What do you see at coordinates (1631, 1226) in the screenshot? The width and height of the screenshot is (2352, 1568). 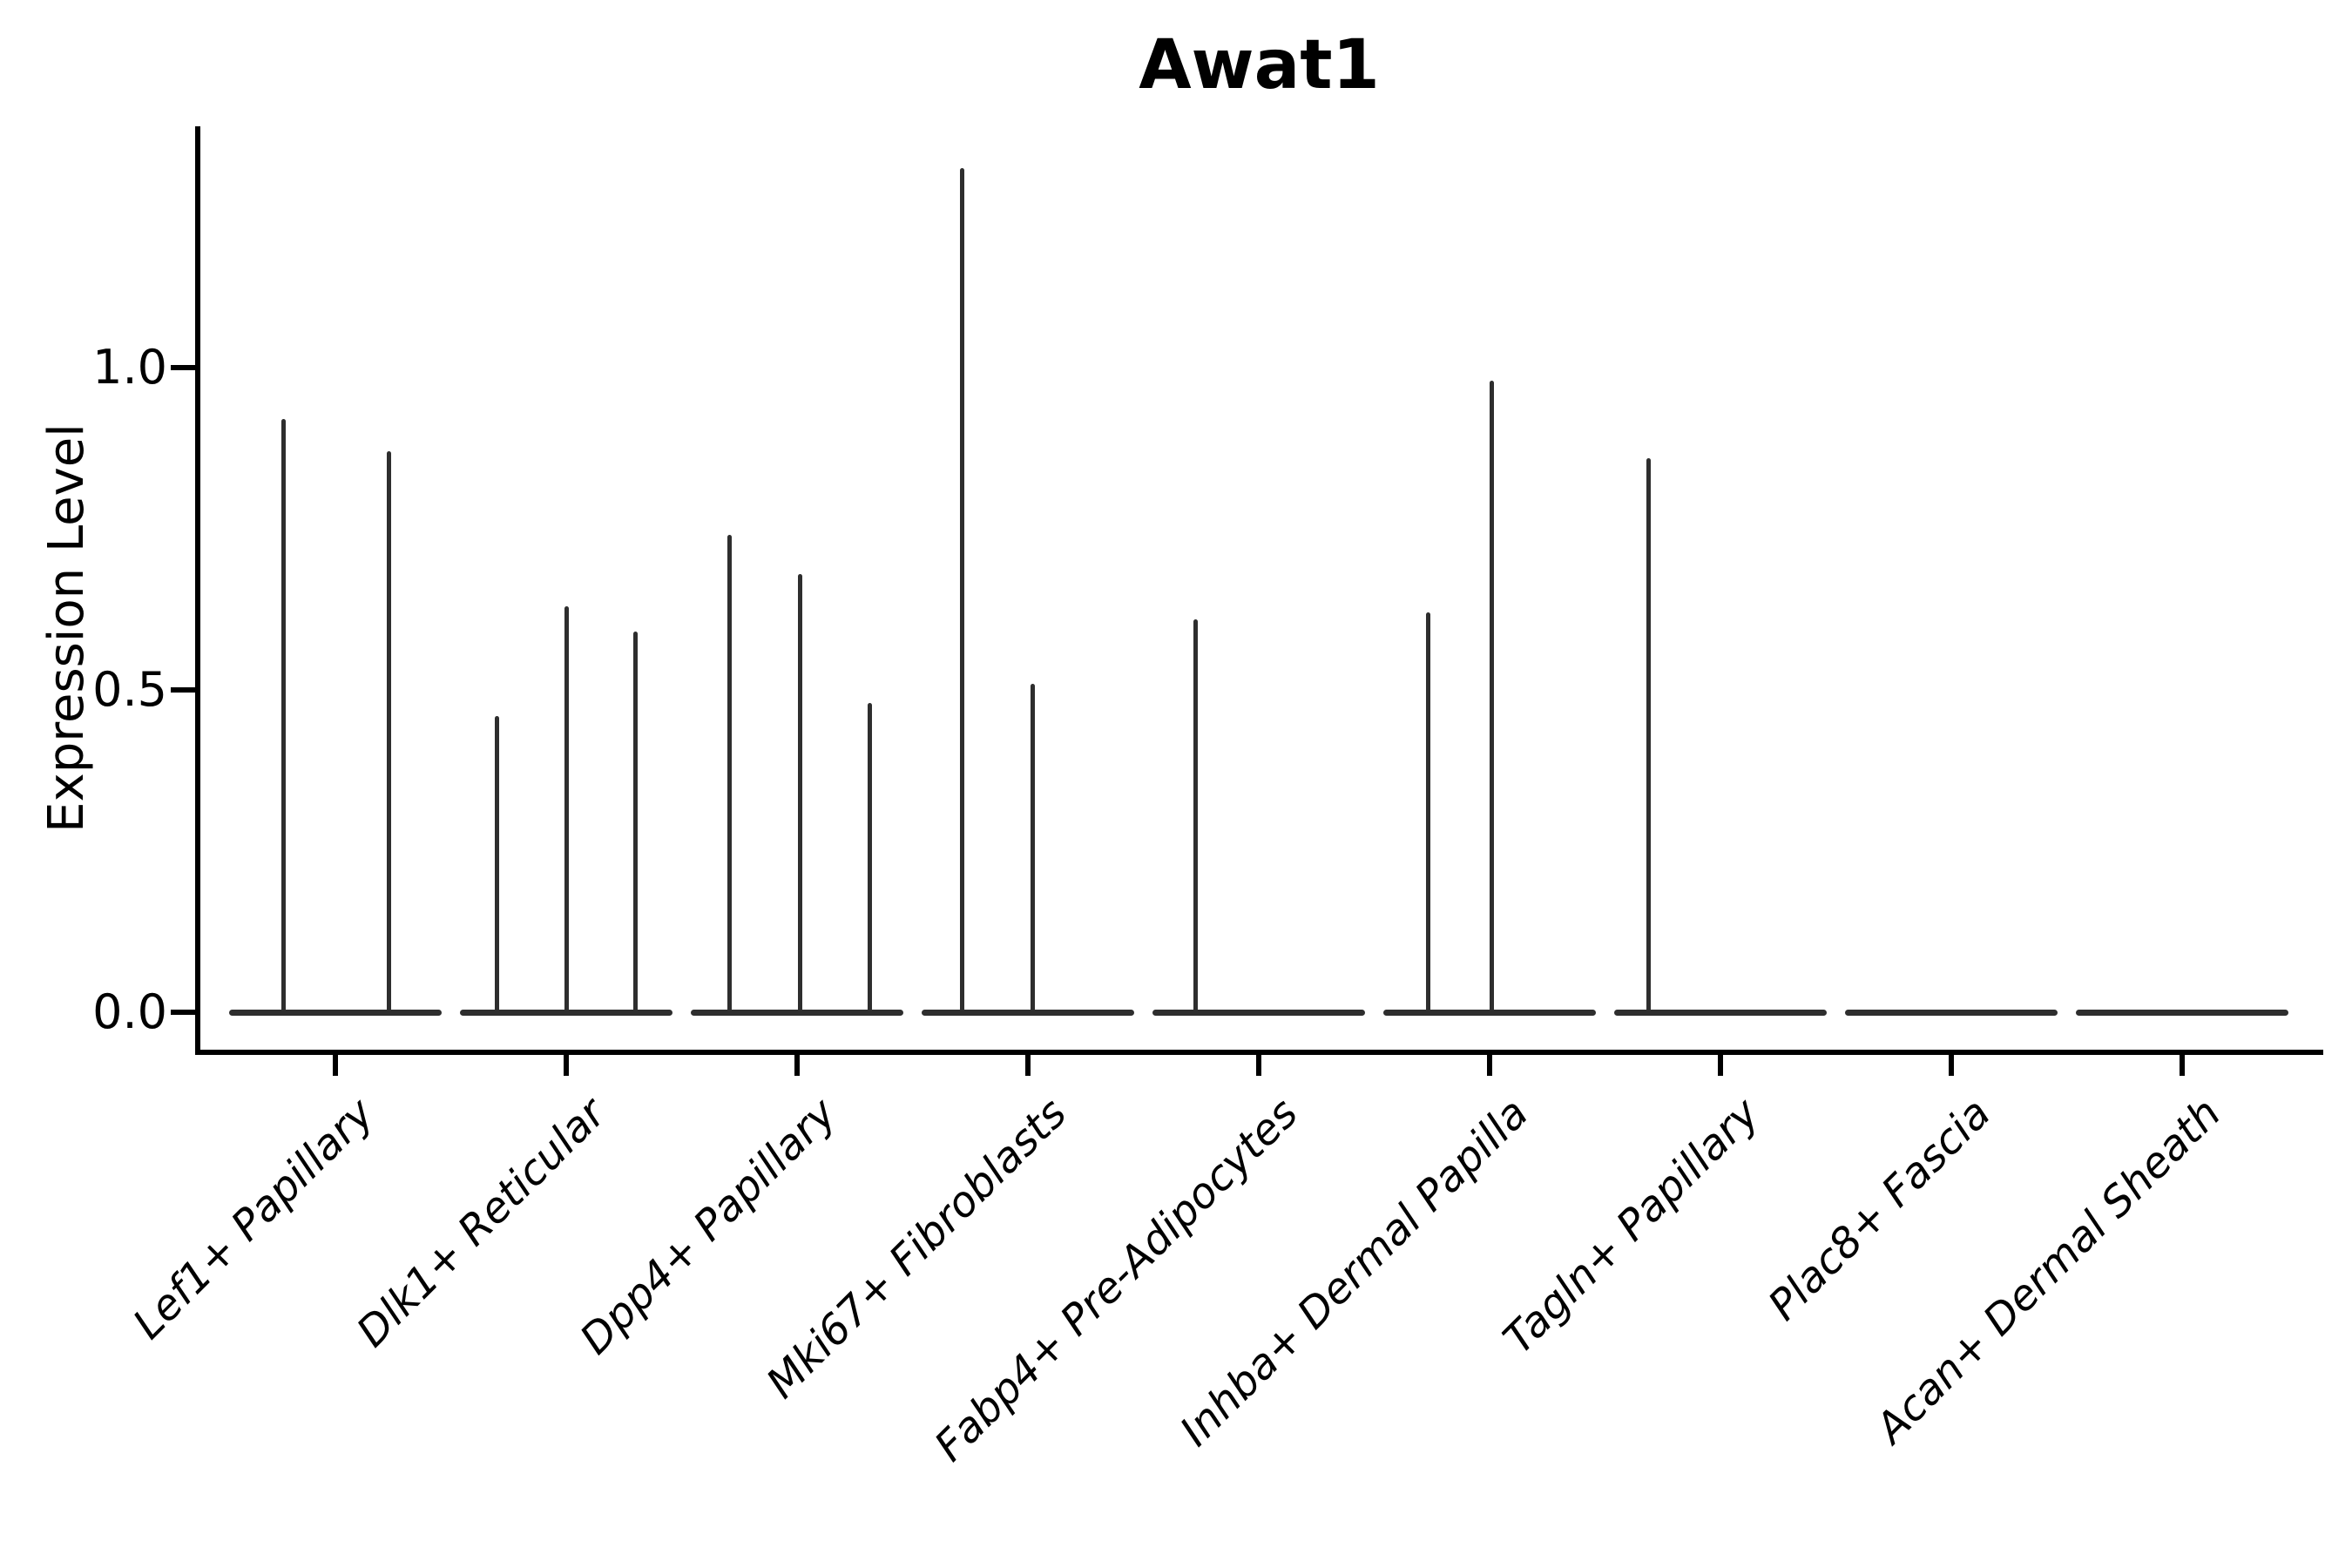 I see `x-tick-label: Tagln+ Papillary` at bounding box center [1631, 1226].